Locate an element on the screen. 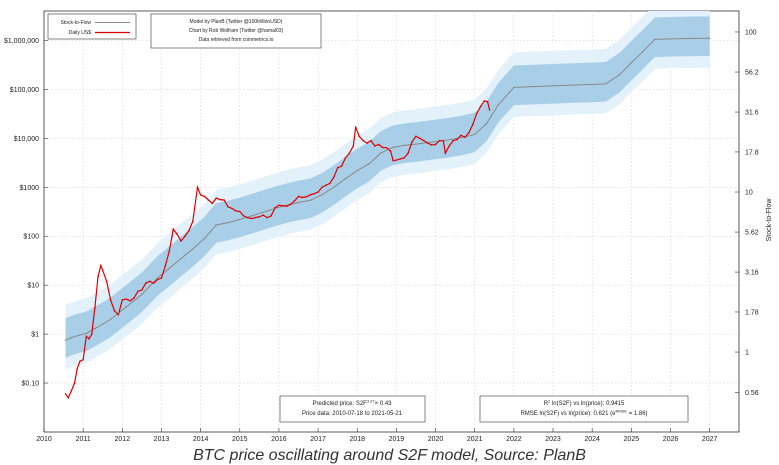 The image size is (779, 465). x-tick-label: 2017 is located at coordinates (318, 439).